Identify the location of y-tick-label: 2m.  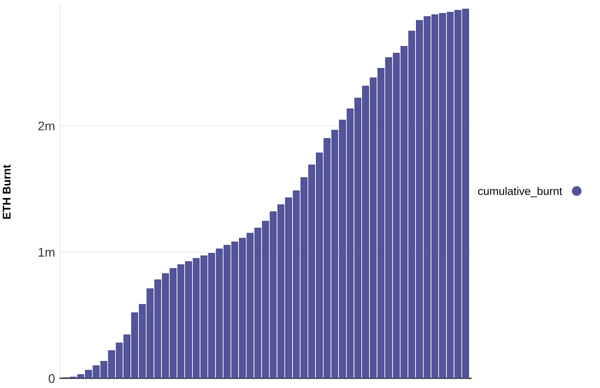
(46, 126).